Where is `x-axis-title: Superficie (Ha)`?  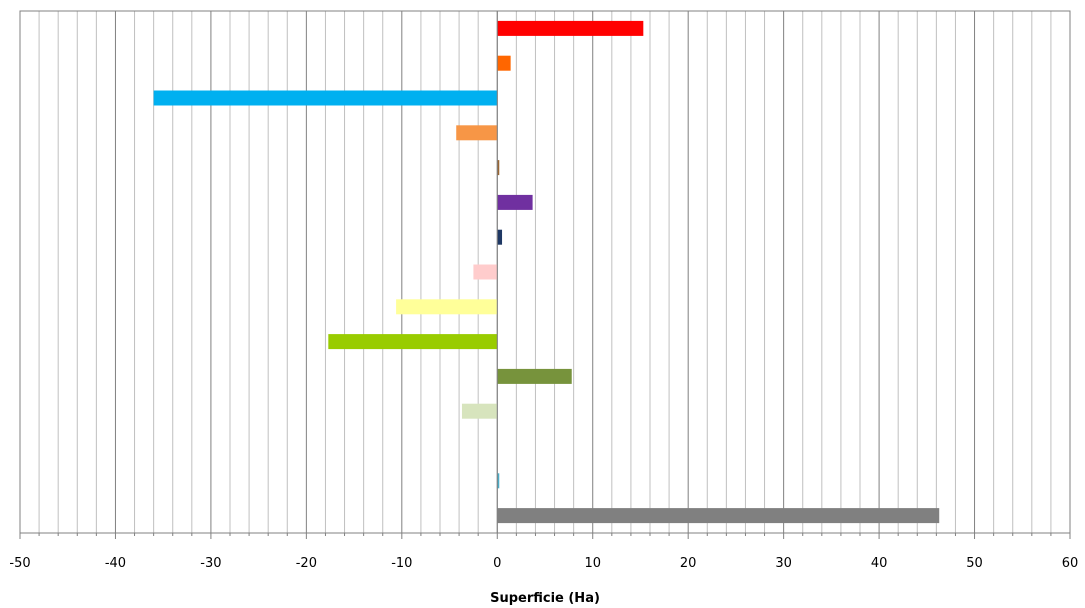 x-axis-title: Superficie (Ha) is located at coordinates (545, 598).